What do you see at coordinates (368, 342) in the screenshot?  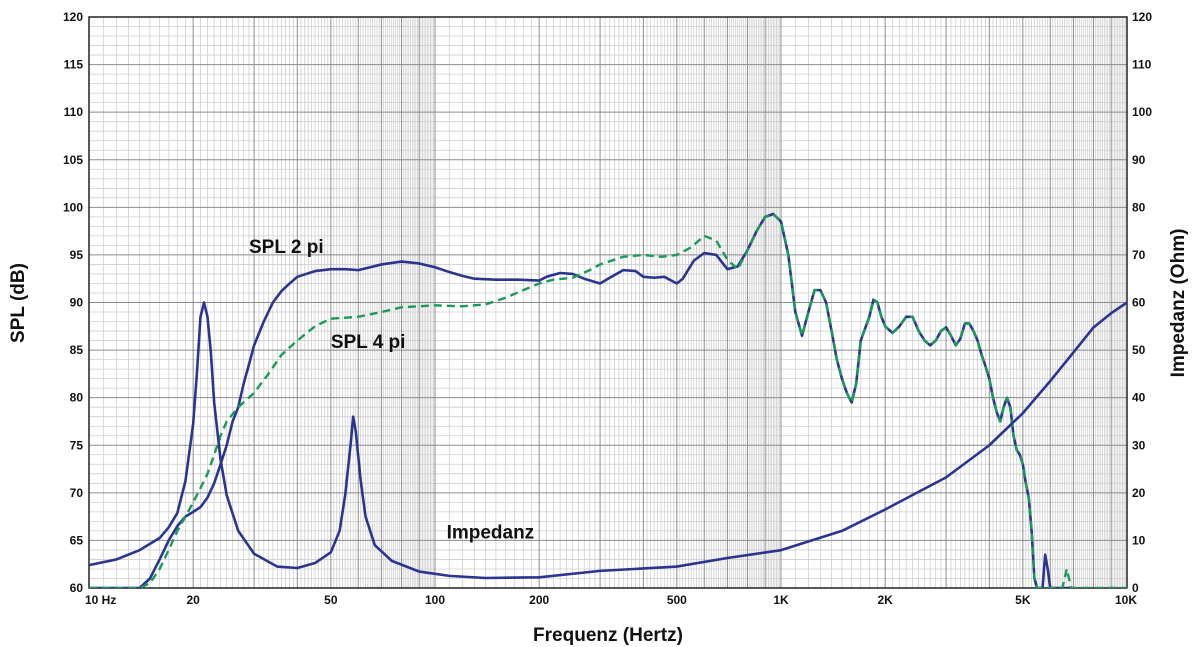 I see `series-label-spl-4-pi: SPL 4 pi` at bounding box center [368, 342].